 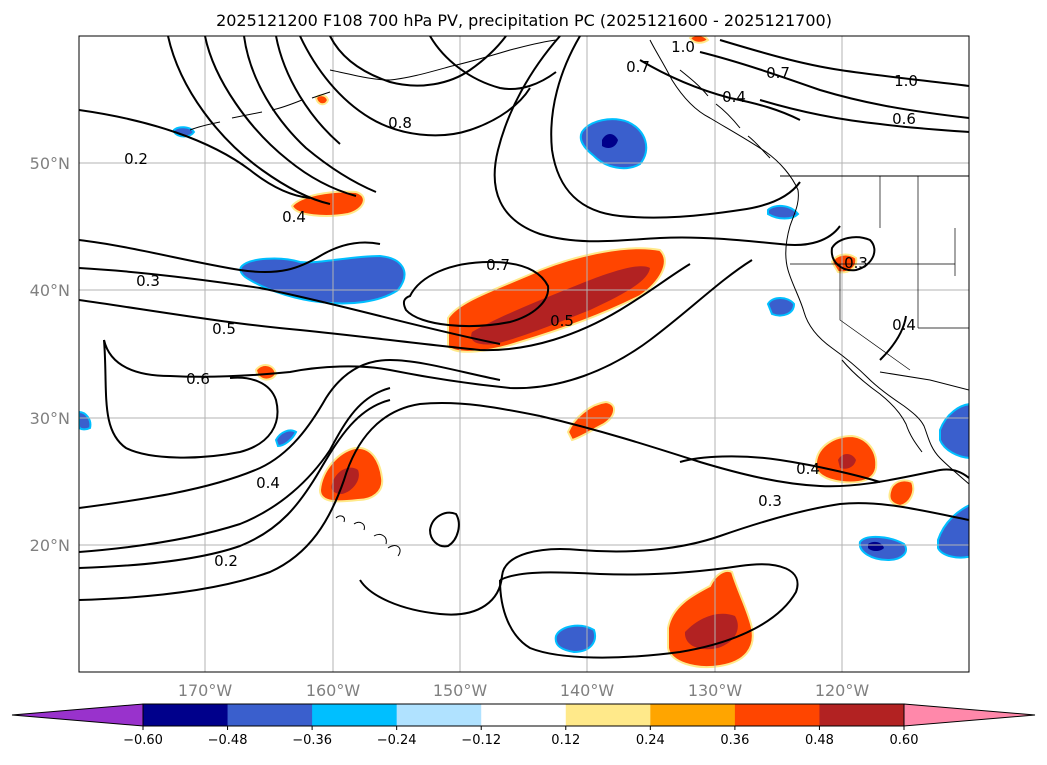 I want to click on pv-contour-0.3-south, so click(x=664, y=559).